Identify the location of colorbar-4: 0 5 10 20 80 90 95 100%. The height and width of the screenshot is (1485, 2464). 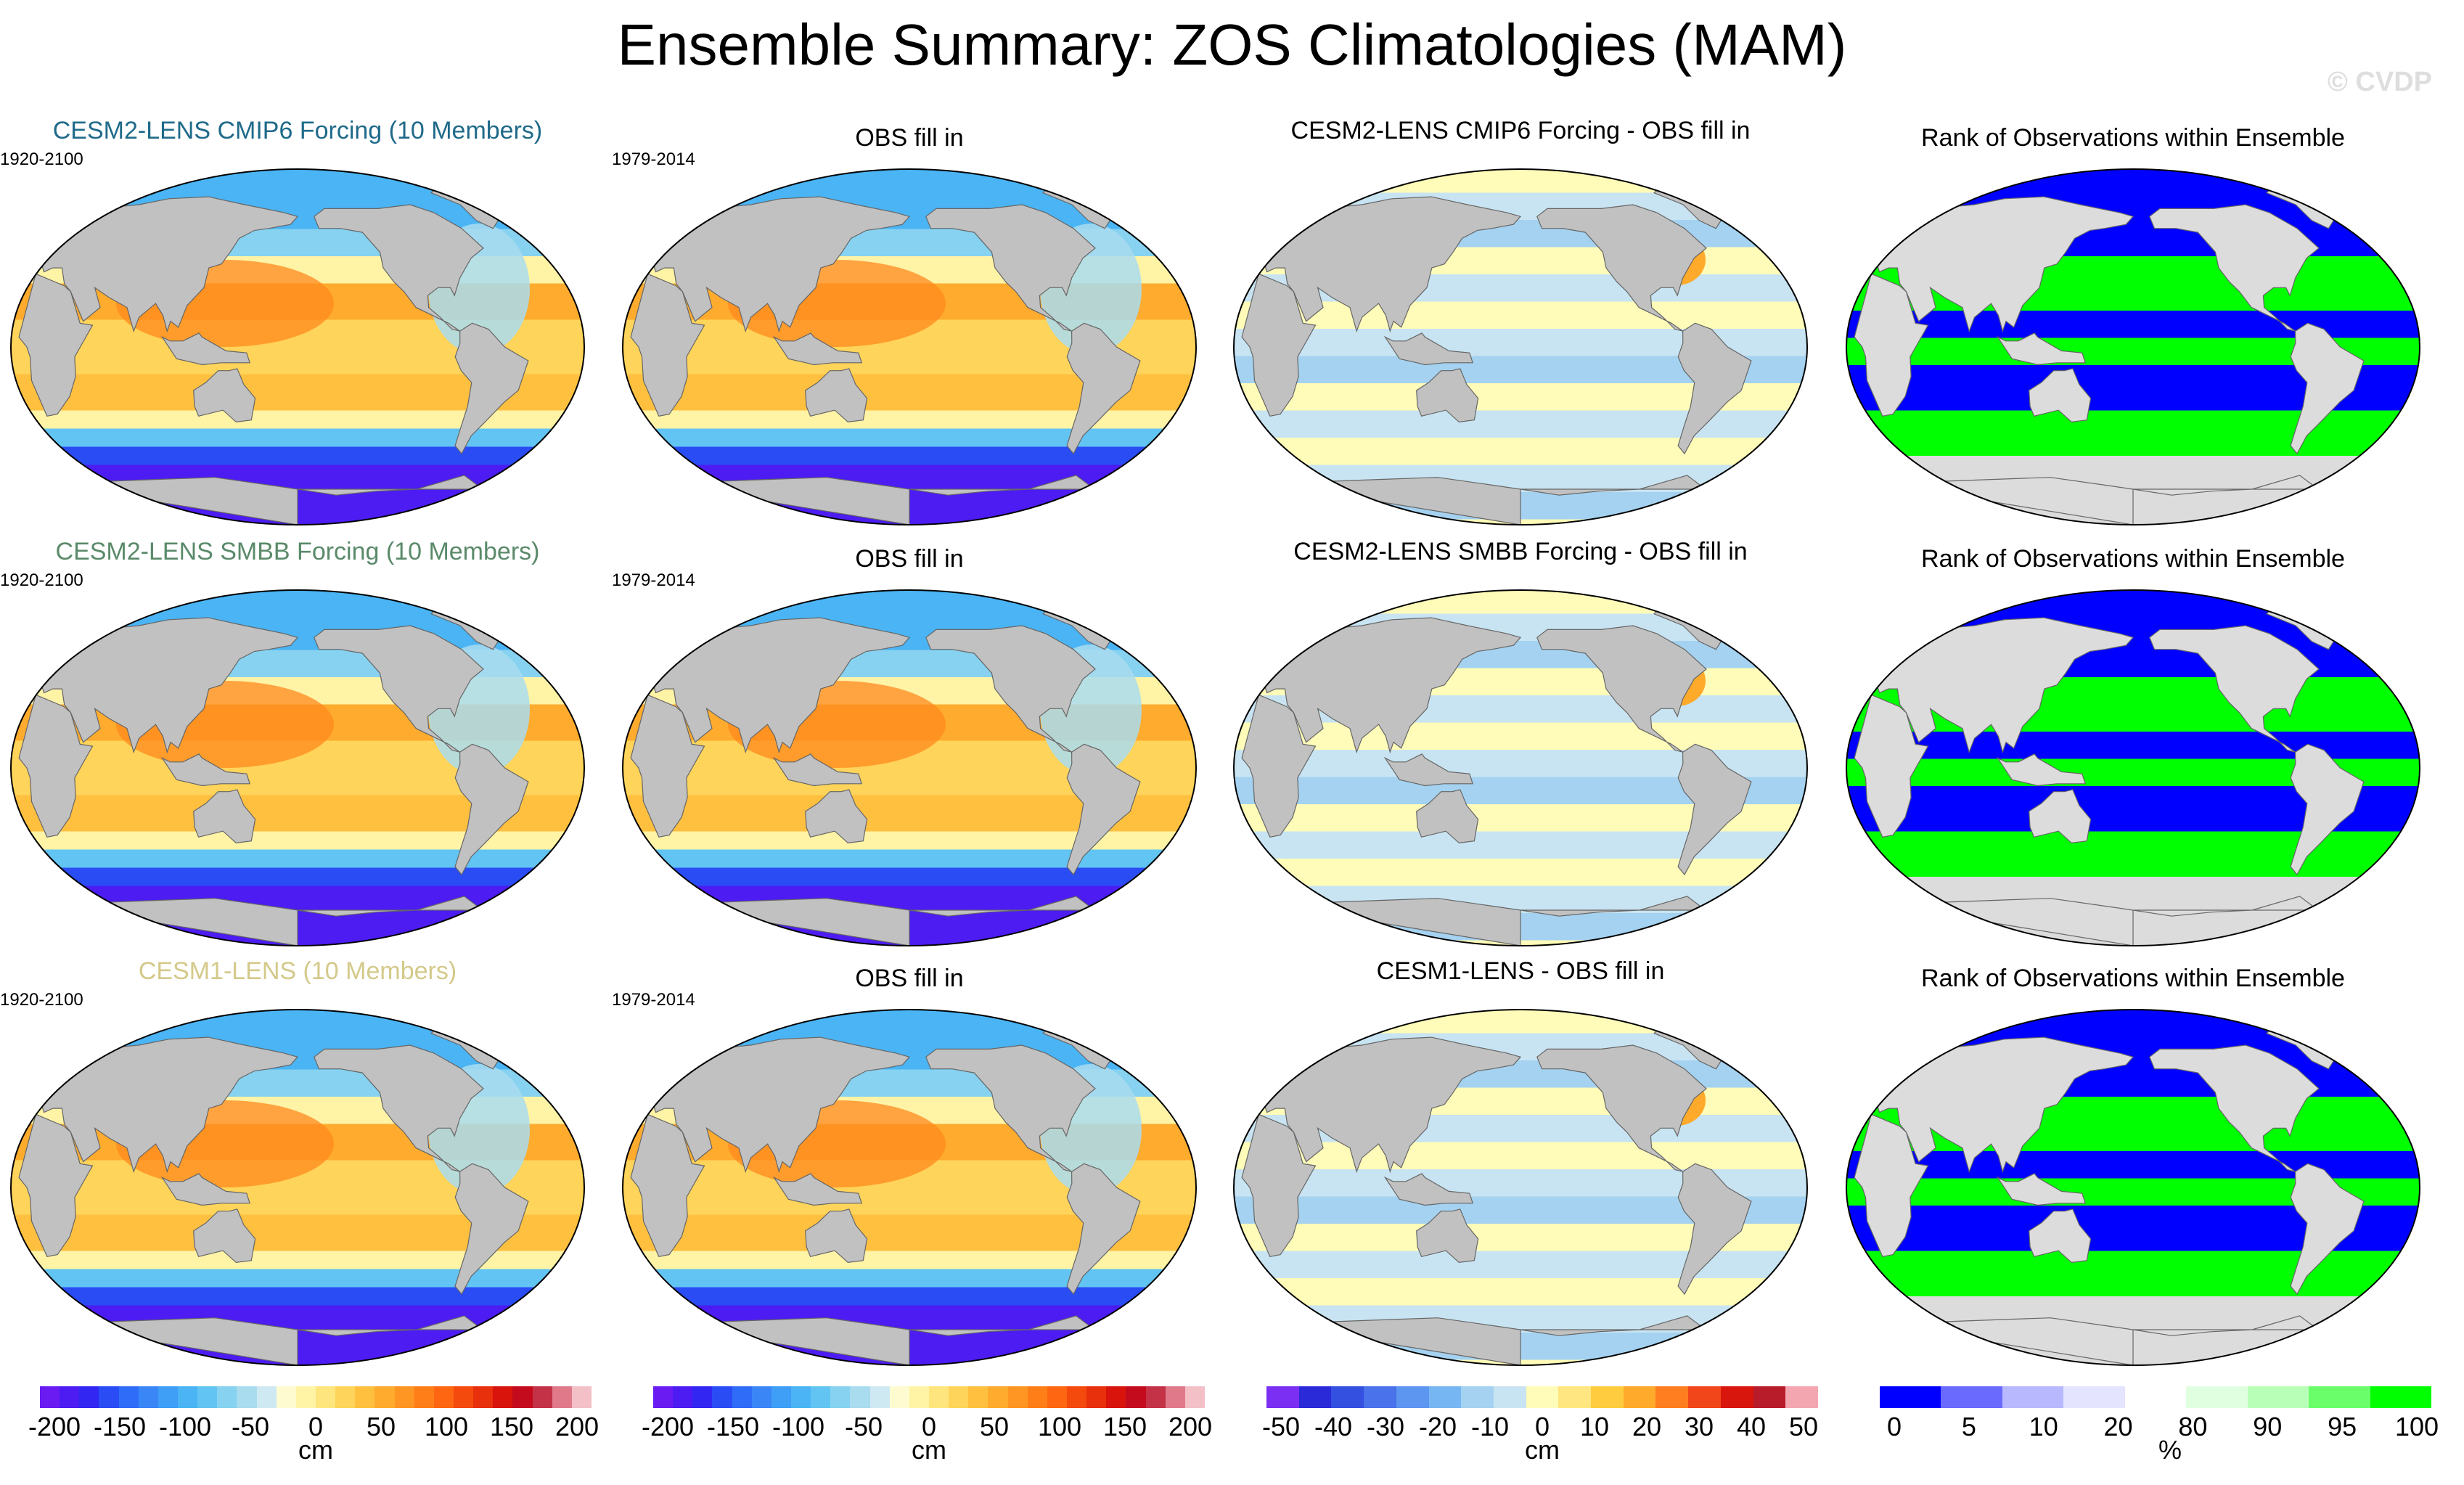
(2159, 1430).